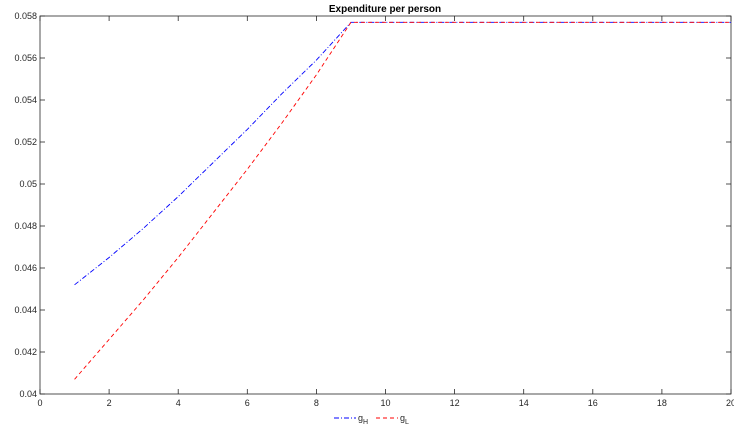 Image resolution: width=734 pixels, height=435 pixels. I want to click on x-tick-label: 4, so click(178, 403).